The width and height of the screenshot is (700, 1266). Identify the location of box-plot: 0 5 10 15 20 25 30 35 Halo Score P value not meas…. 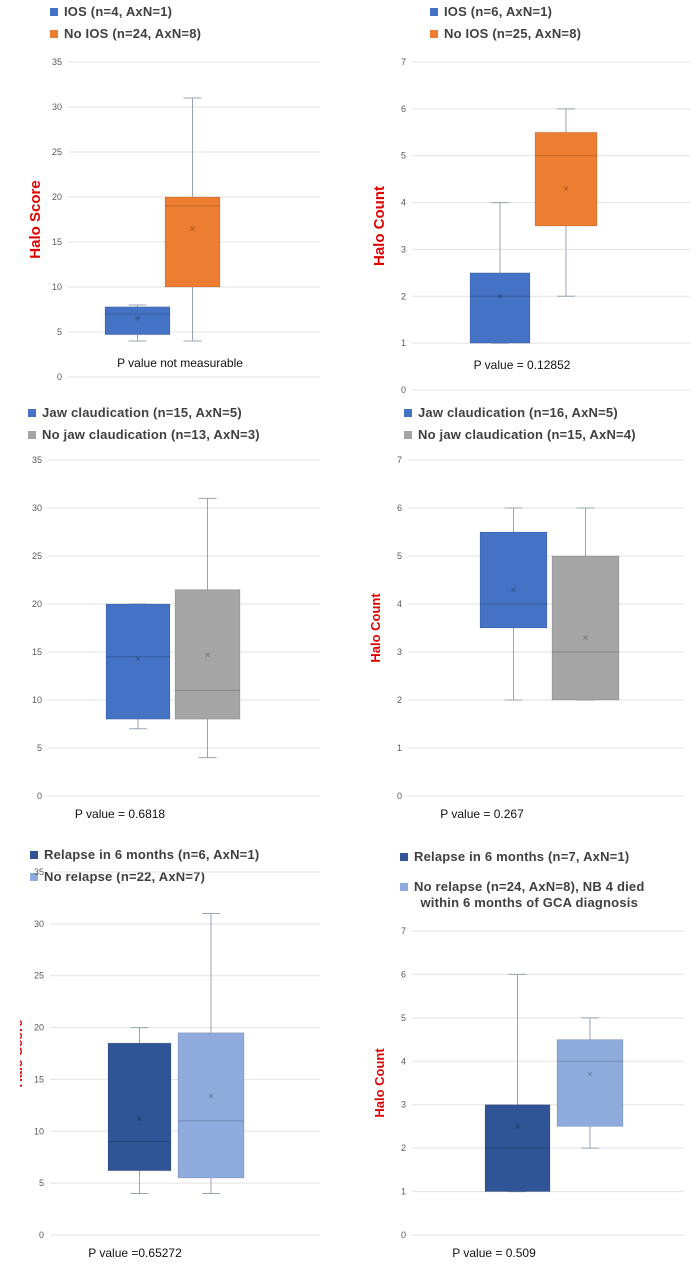
(173, 219).